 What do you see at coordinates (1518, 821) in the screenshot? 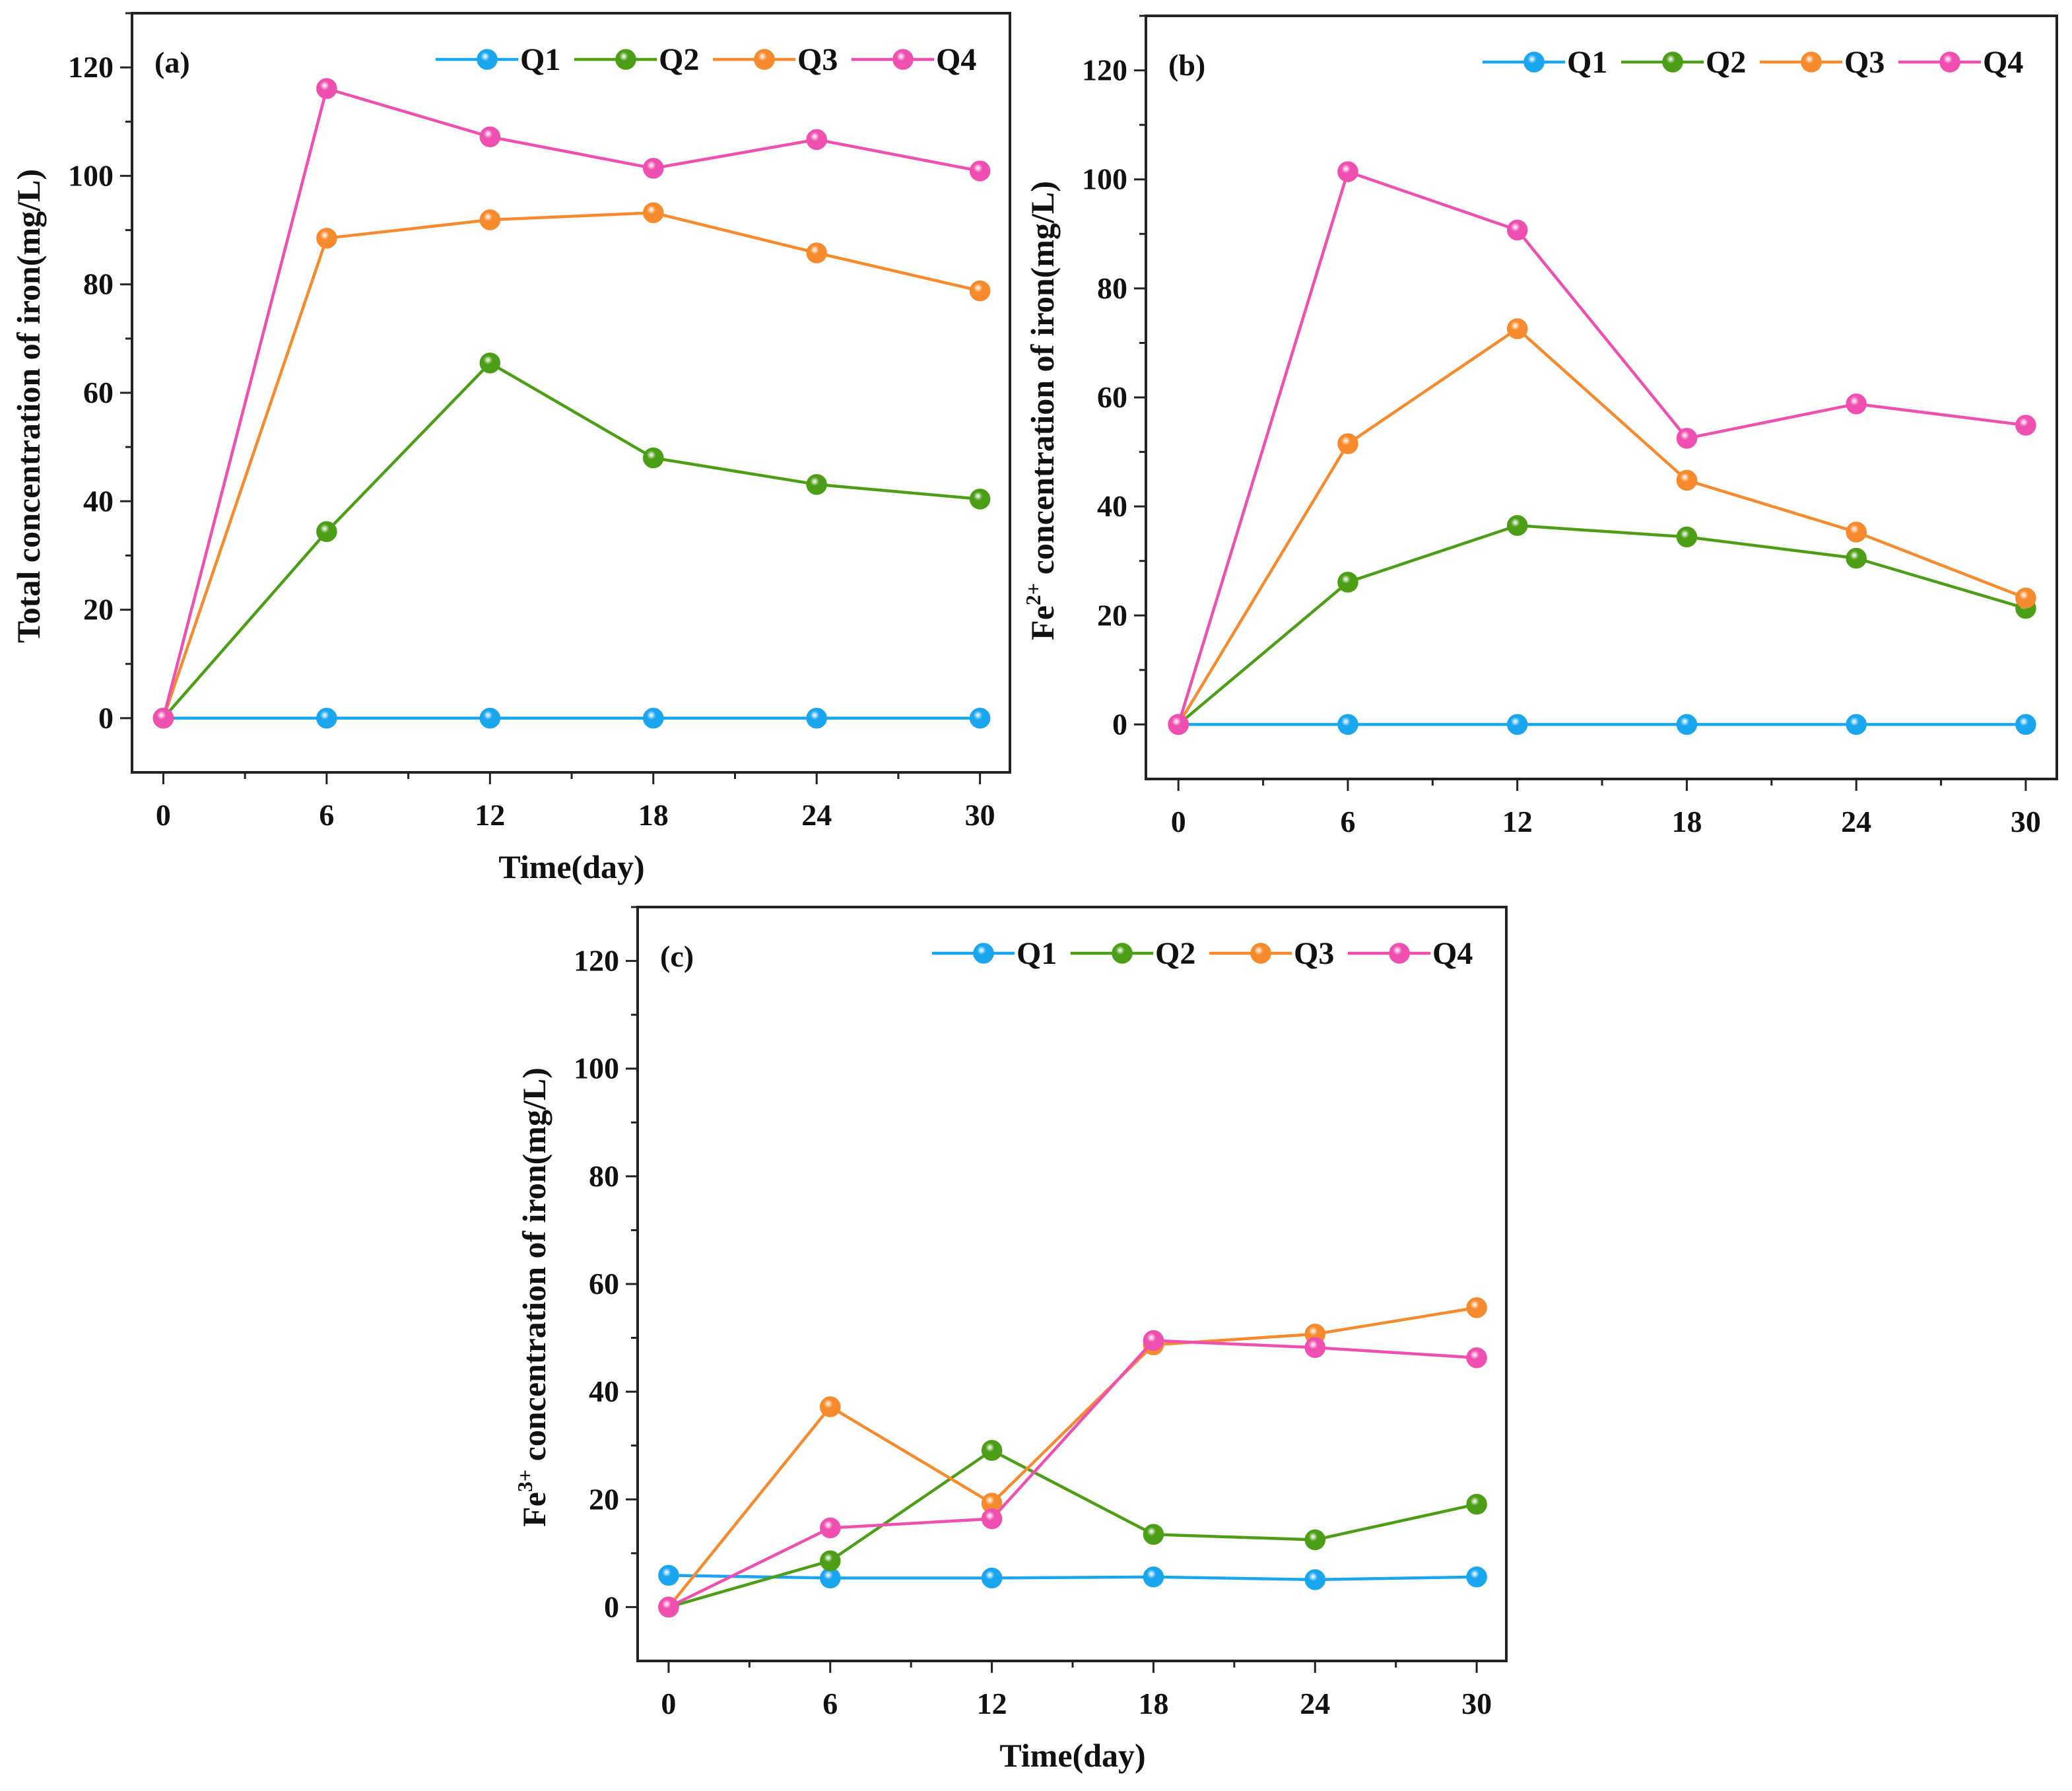
I see `x-tick-label: 12` at bounding box center [1518, 821].